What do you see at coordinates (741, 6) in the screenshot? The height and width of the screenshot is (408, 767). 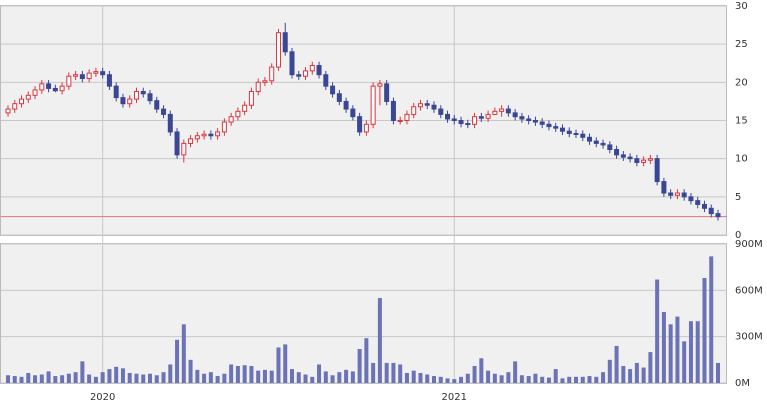 I see `y-tick-label: 30` at bounding box center [741, 6].